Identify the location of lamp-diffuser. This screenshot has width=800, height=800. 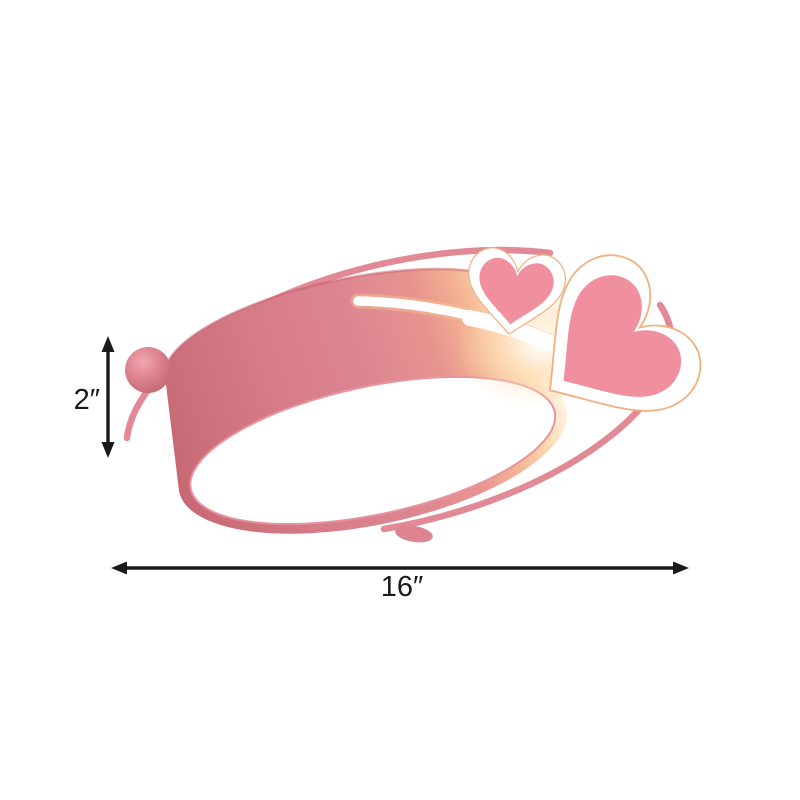
(373, 450).